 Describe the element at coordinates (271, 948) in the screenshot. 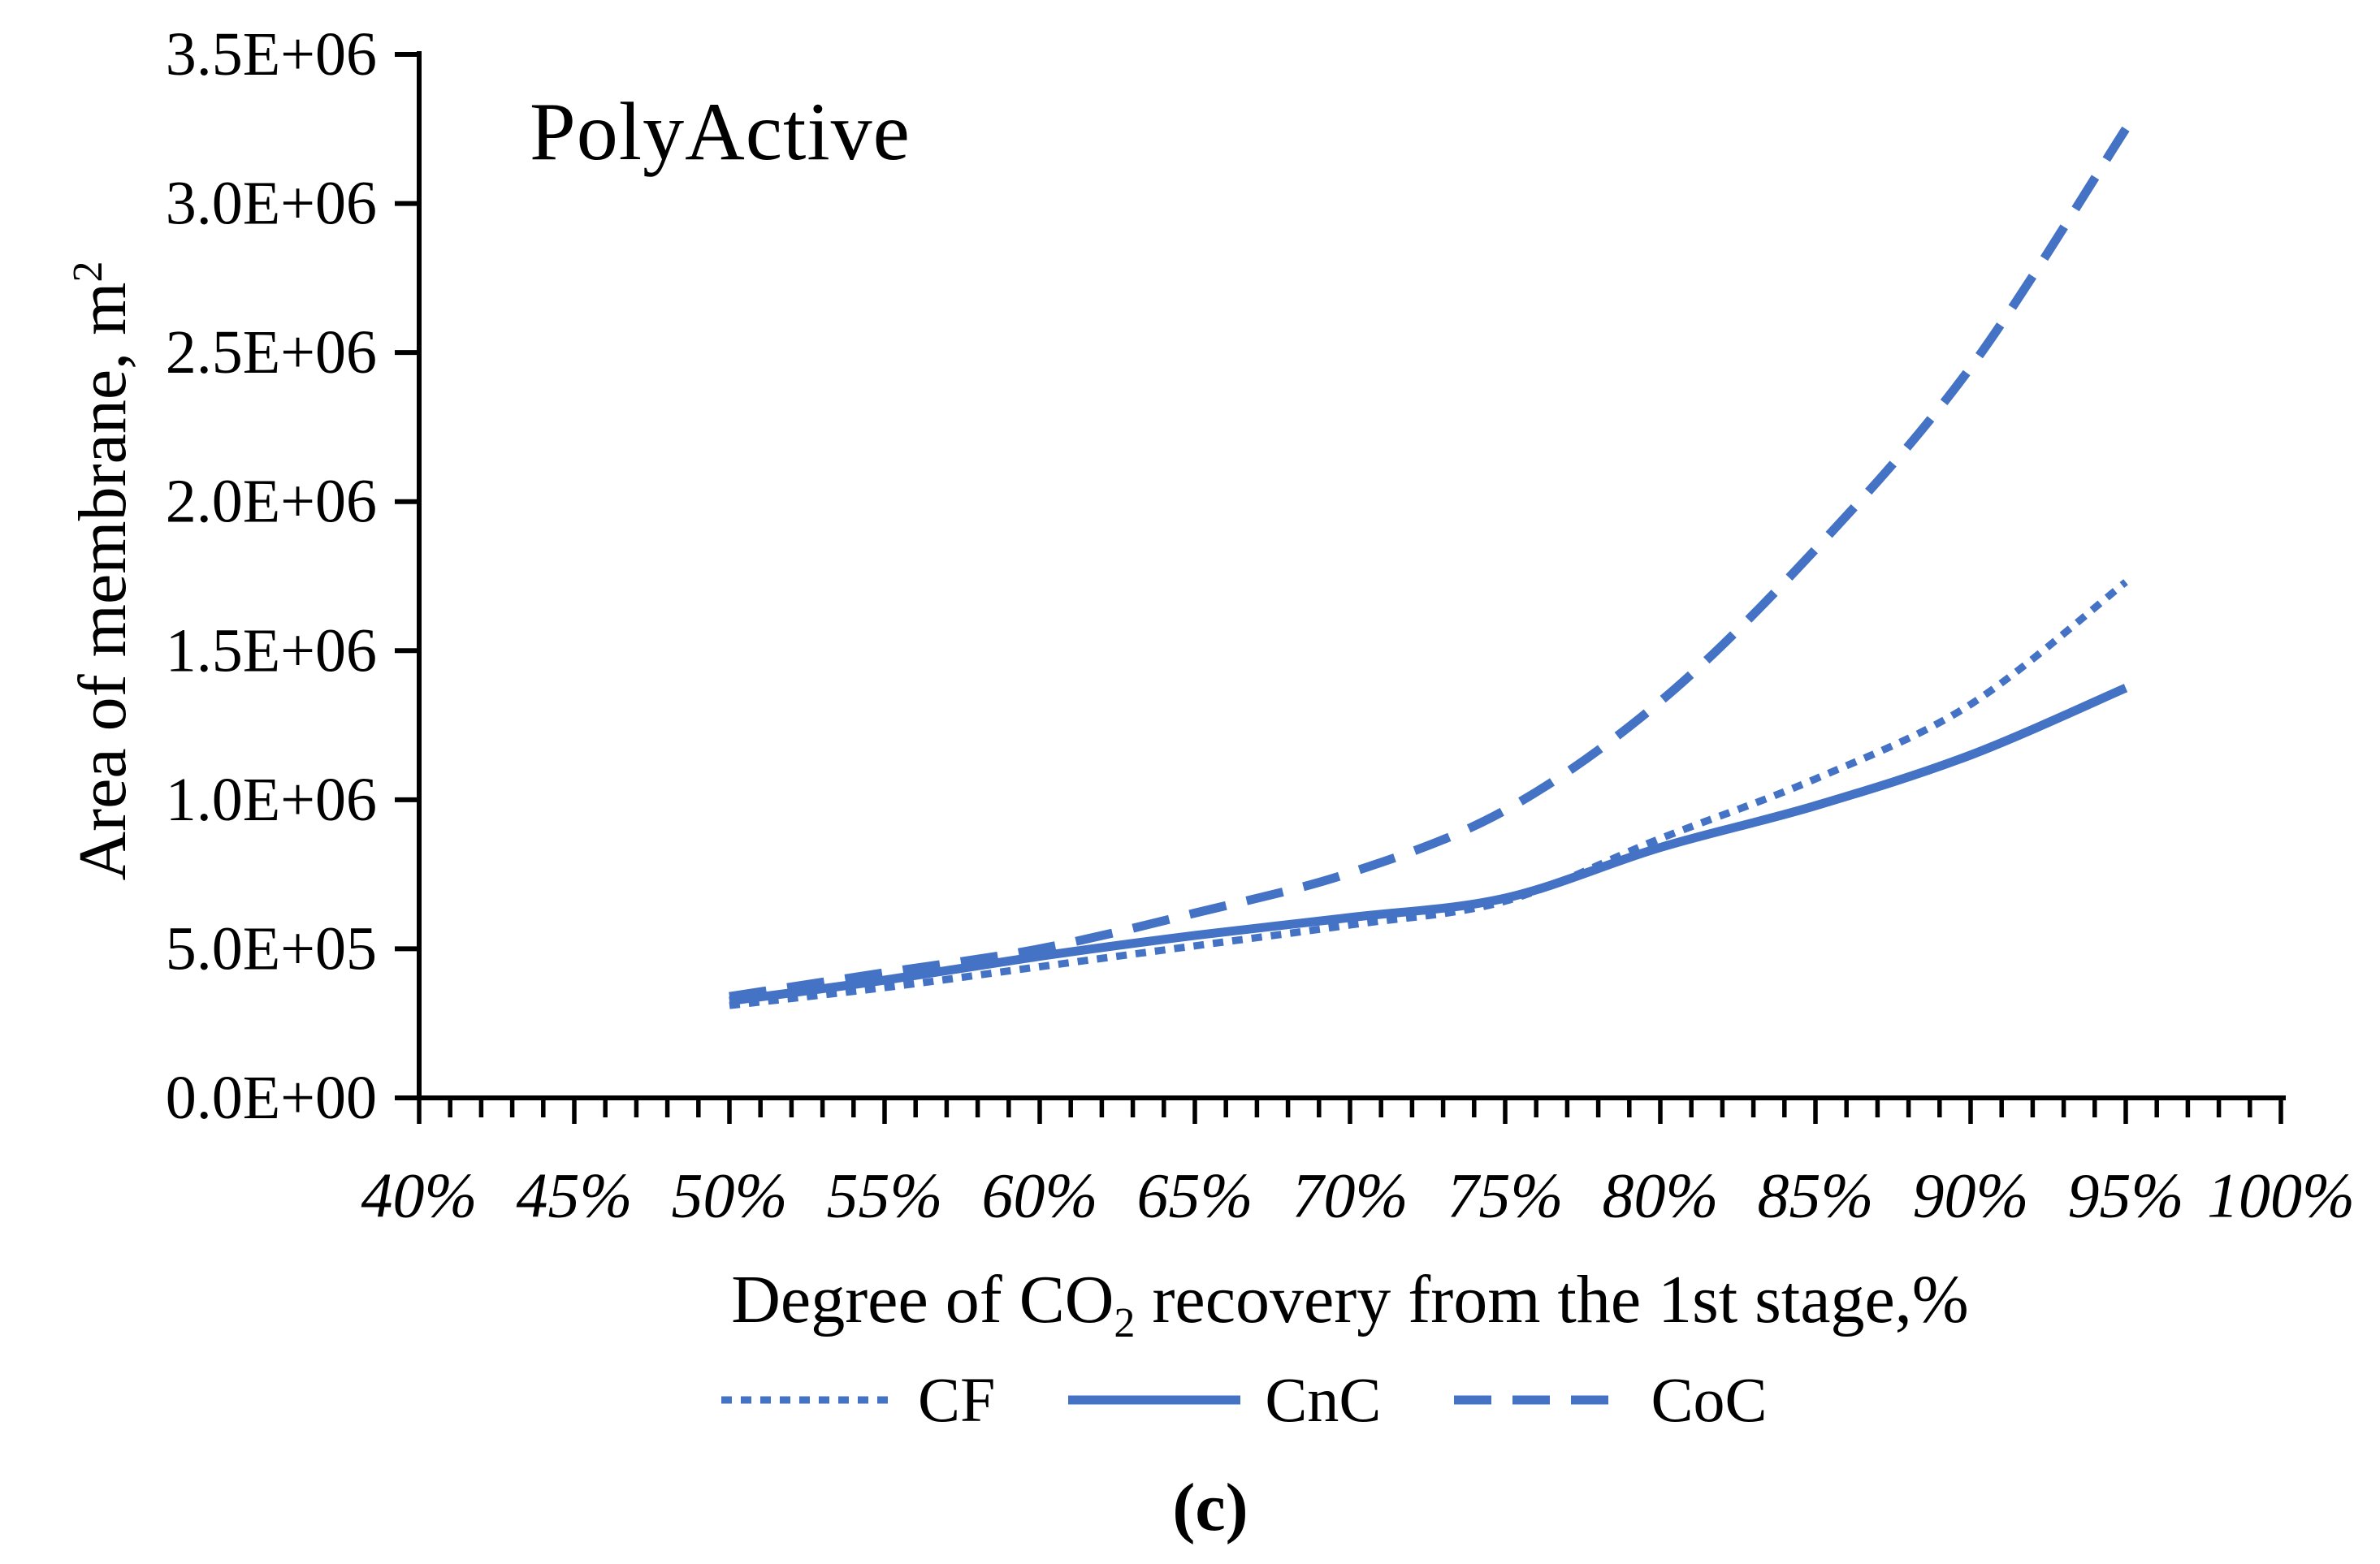

I see `y-tick-label: 5.0E+05` at that location.